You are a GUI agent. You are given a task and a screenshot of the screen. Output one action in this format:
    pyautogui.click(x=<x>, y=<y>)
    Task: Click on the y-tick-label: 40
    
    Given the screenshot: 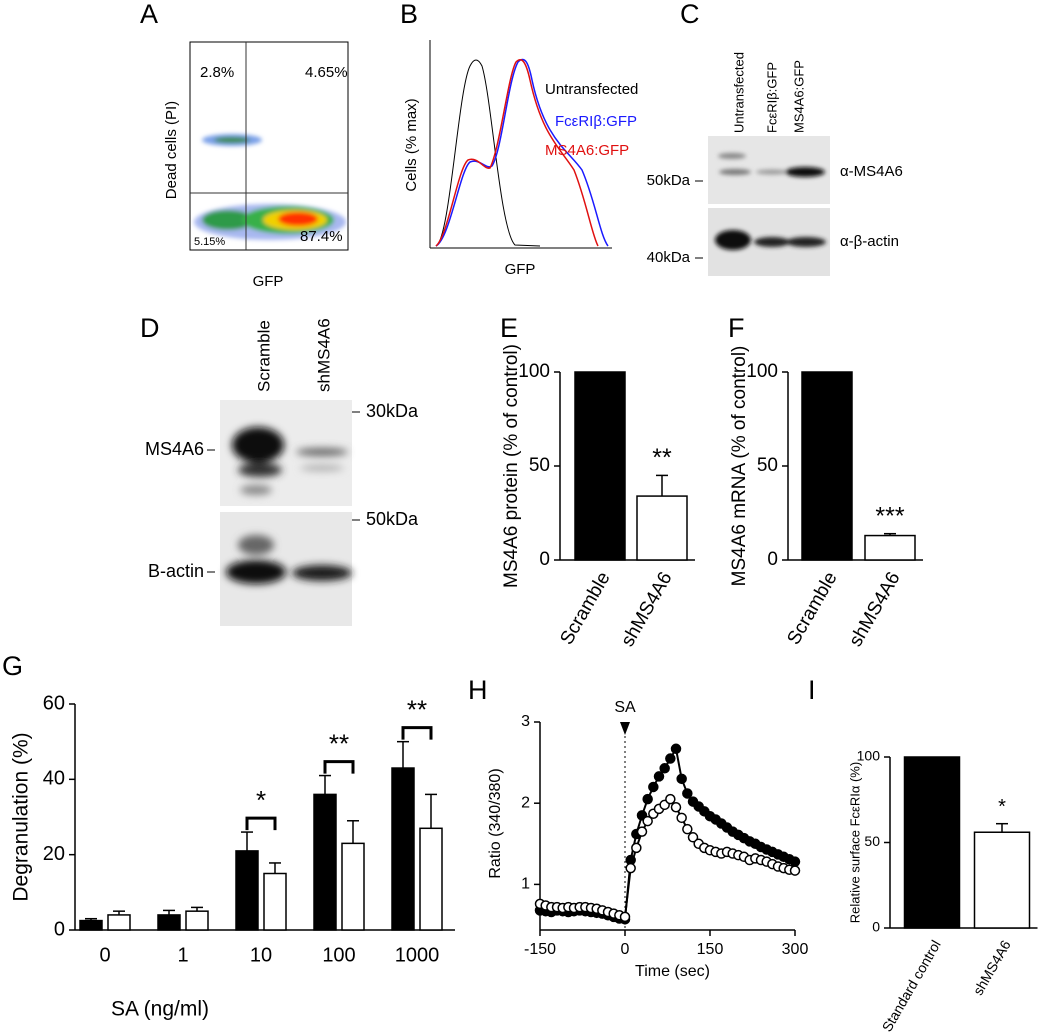 What is the action you would take?
    pyautogui.click(x=54, y=779)
    